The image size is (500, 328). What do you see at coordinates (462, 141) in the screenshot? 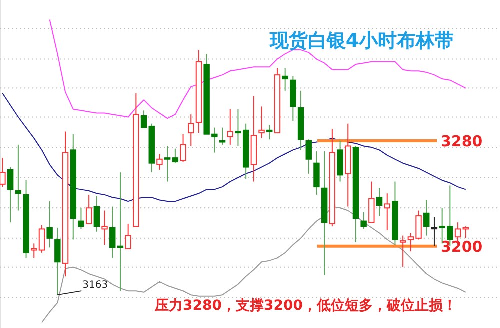
I see `y-tick-label: 3280` at bounding box center [462, 141].